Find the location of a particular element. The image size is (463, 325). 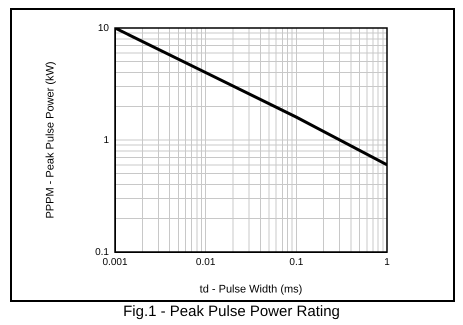

x-axis-title: td - Pulse Width (ms) is located at coordinates (251, 289).